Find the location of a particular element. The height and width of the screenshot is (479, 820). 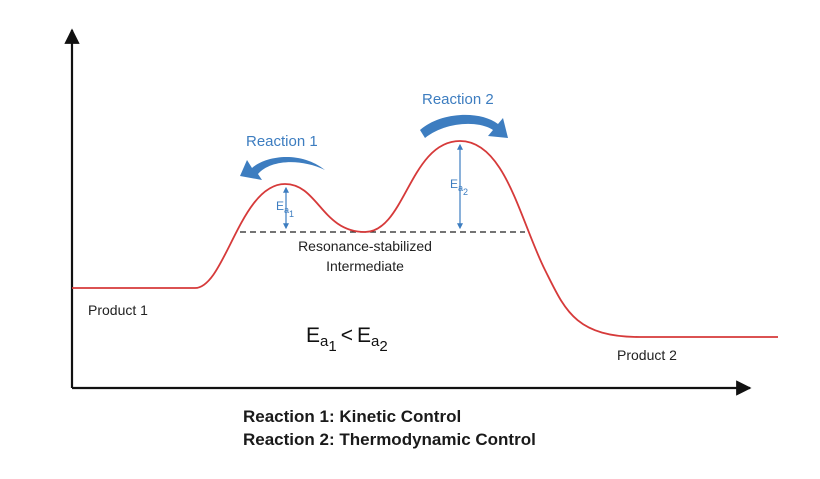

intermediate-label-line2: Intermediate is located at coordinates (365, 266).